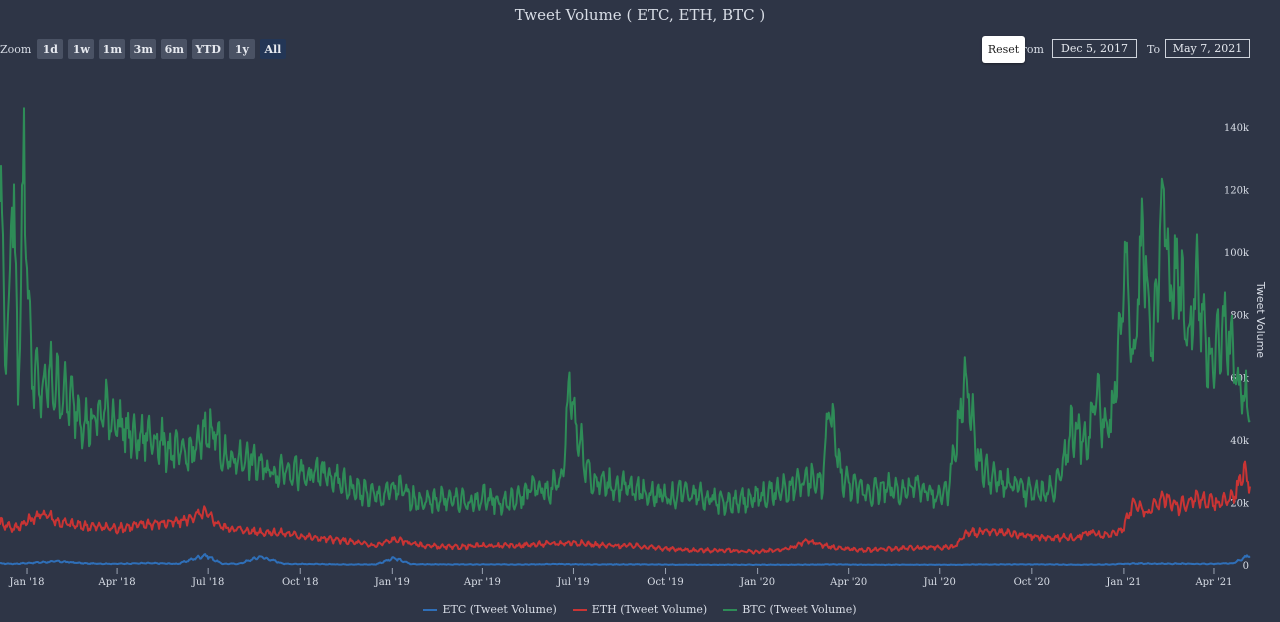 The width and height of the screenshot is (1280, 622). Describe the element at coordinates (1032, 582) in the screenshot. I see `x-tick-label: Oct '20` at that location.